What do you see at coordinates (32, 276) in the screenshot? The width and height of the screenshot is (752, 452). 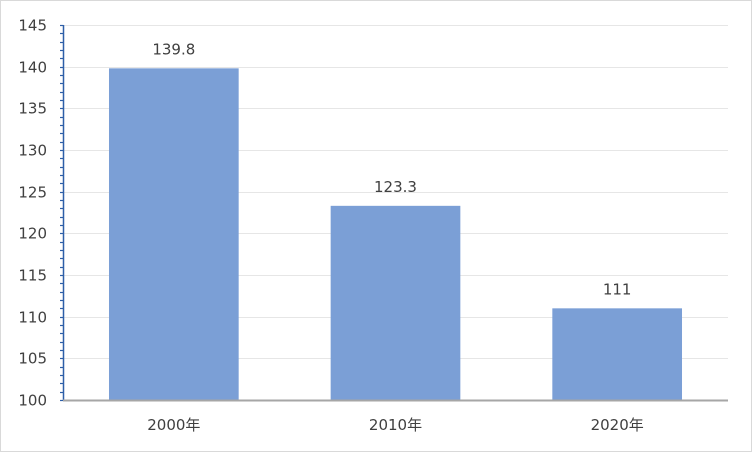 I see `y-tick-label: 115` at bounding box center [32, 276].